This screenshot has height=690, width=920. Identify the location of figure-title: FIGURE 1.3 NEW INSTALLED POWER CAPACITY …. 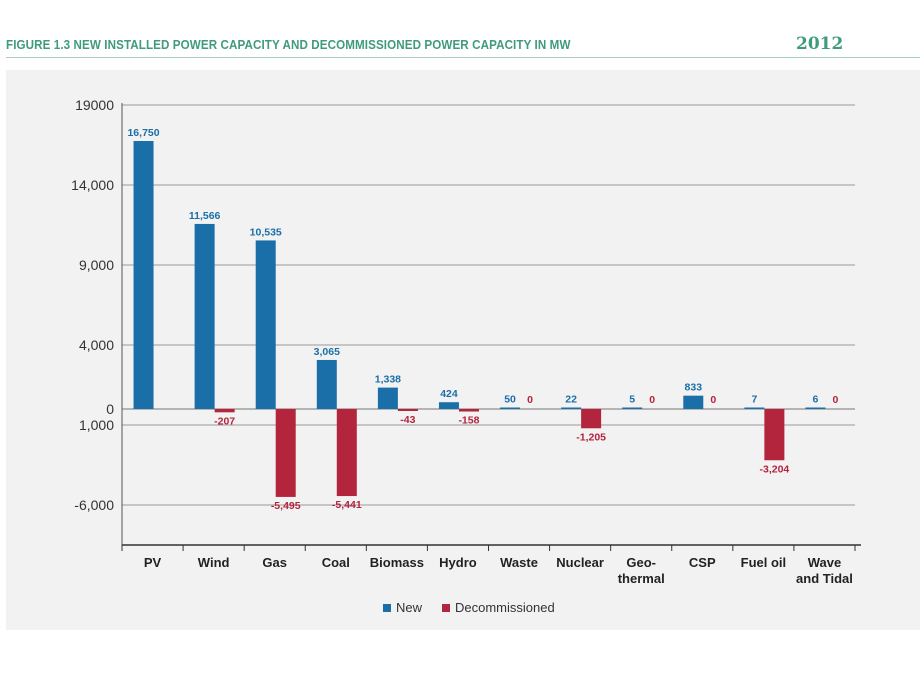
(288, 45).